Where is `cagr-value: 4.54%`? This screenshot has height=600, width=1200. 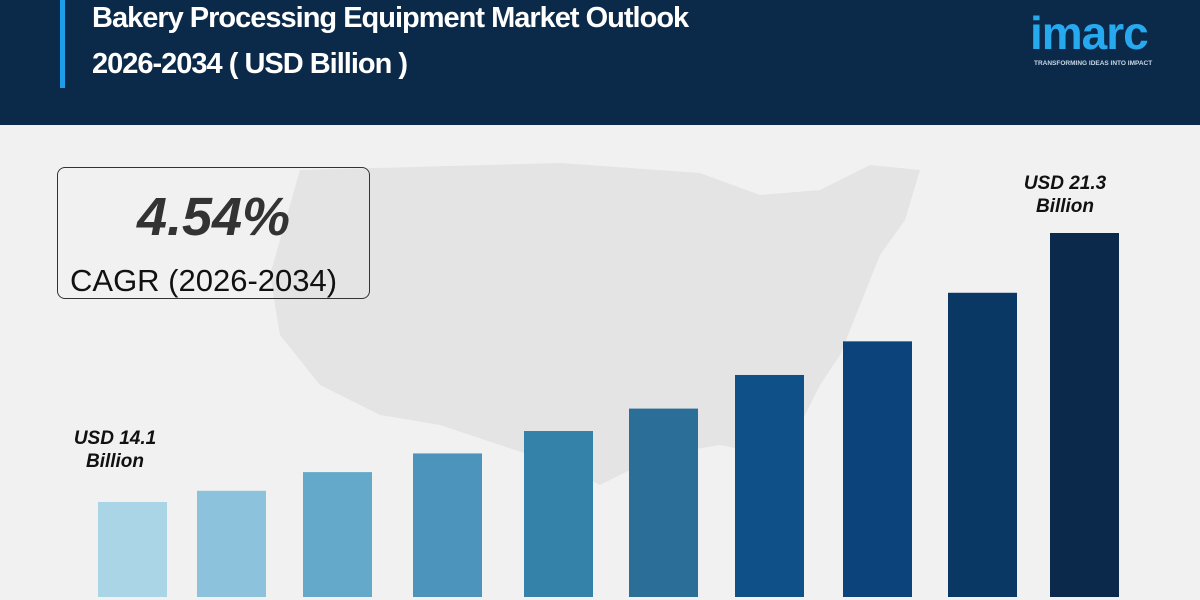
cagr-value: 4.54% is located at coordinates (213, 217).